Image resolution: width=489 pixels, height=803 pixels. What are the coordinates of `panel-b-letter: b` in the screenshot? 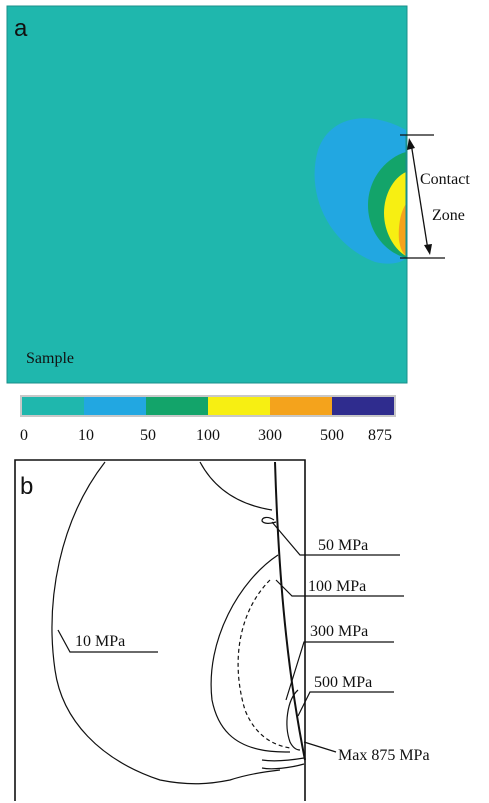 It's located at (26, 486).